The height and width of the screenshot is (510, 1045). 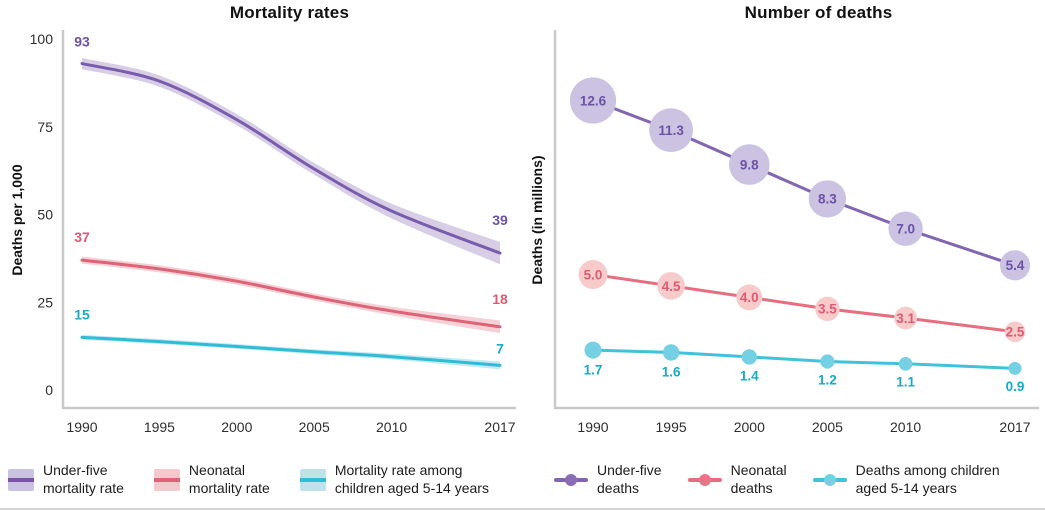 I want to click on legend-item: Neonatal deaths, so click(x=737, y=479).